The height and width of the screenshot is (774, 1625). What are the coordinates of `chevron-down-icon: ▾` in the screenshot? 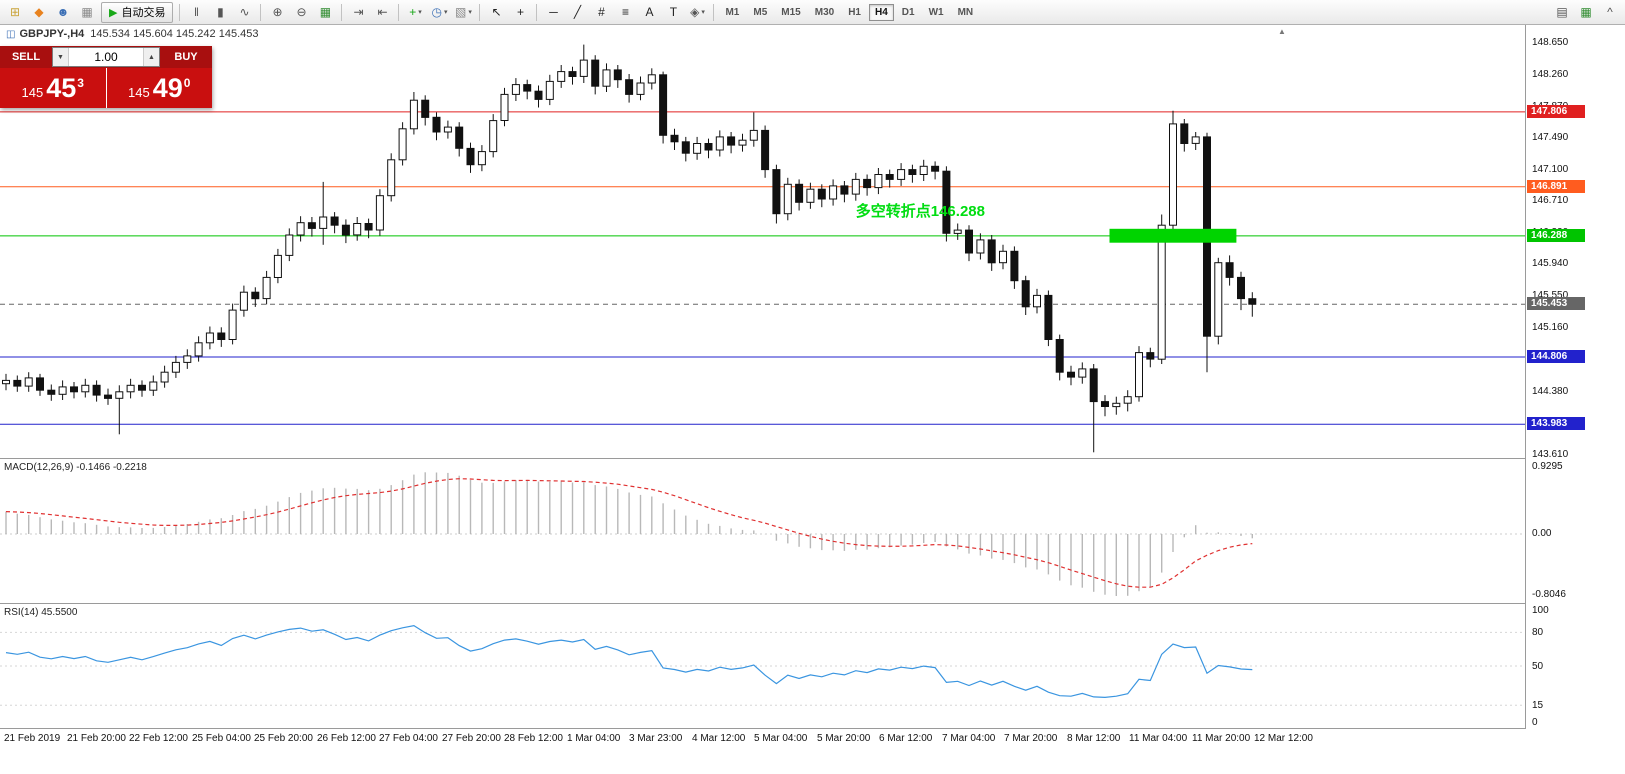 It's located at (445, 12).